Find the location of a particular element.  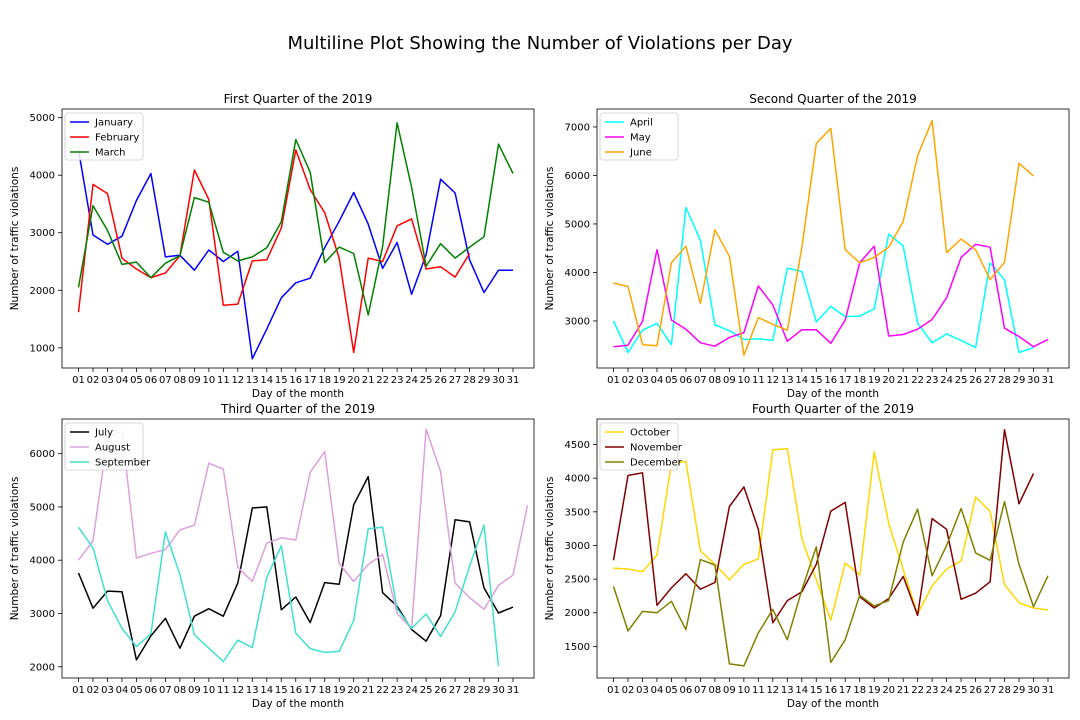

series-line-november is located at coordinates (823, 526).